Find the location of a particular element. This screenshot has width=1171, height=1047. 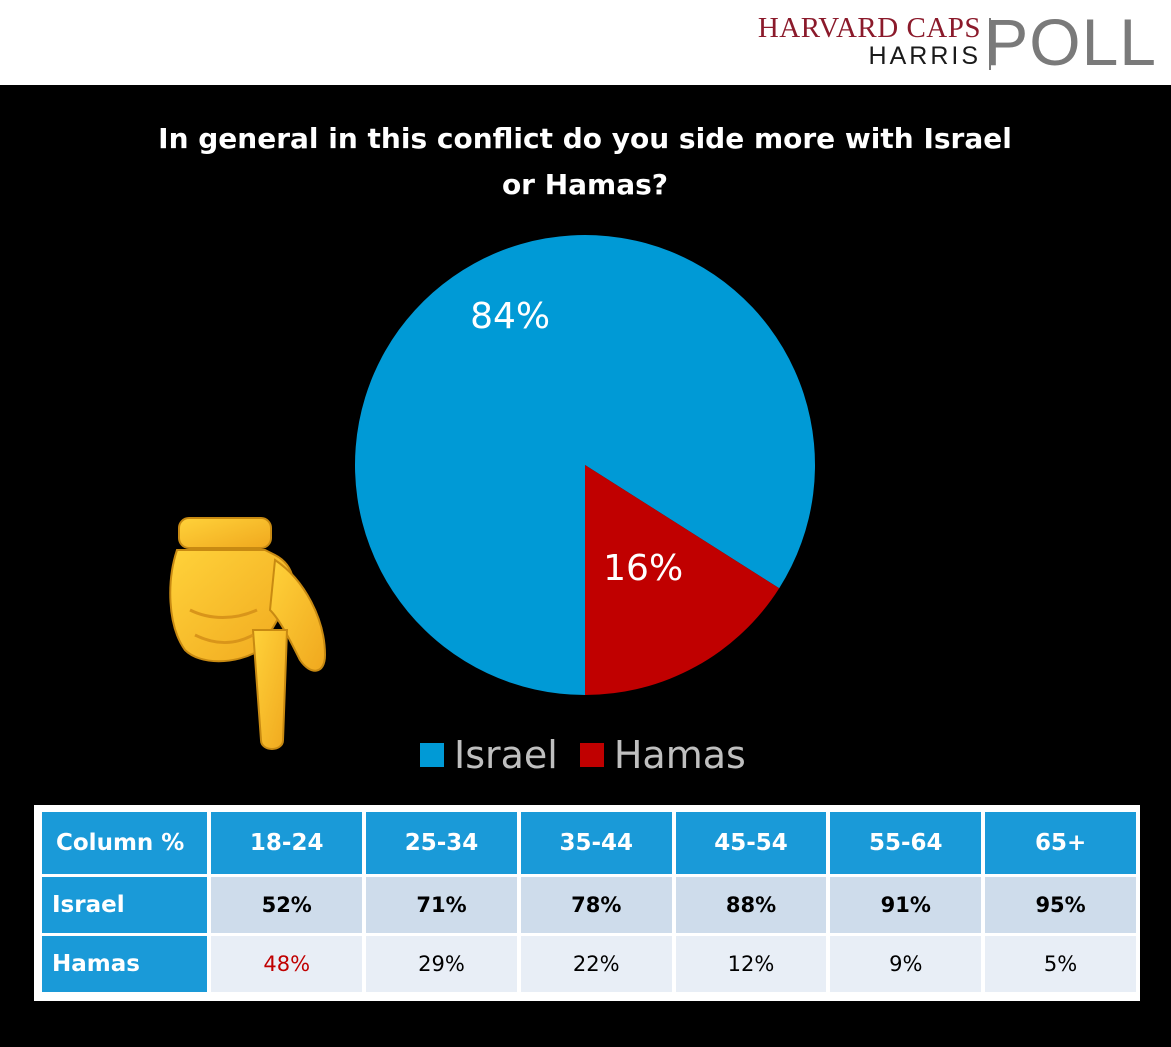

row-header-israel: Israel is located at coordinates (125, 905).